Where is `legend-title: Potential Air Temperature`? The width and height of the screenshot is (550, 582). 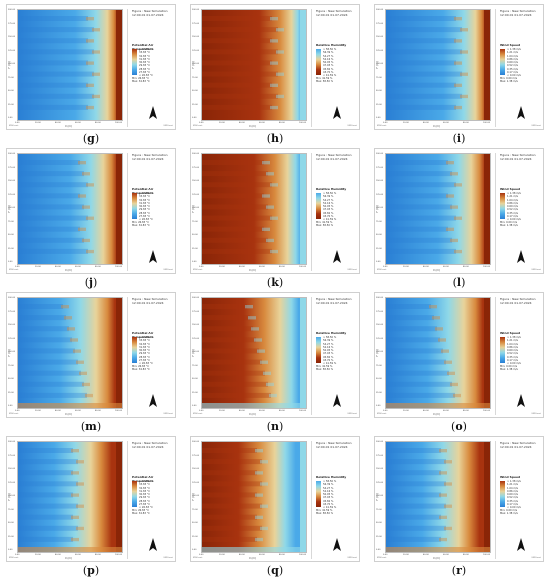 legend-title: Potential Air Temperature is located at coordinates (143, 335).